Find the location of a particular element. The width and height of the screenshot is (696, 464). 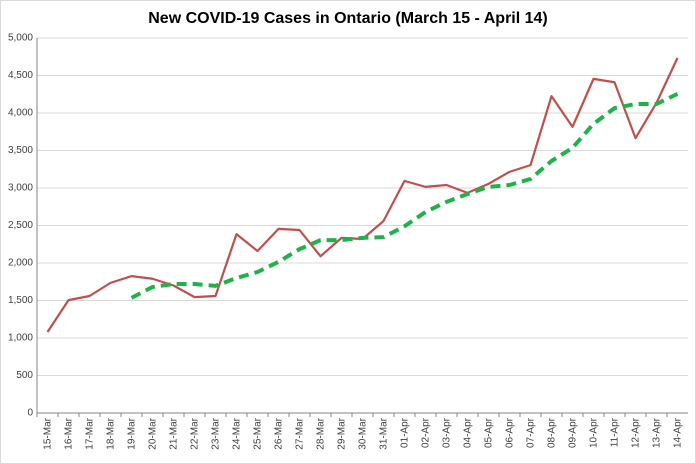

x-tick-label: 16-Mar is located at coordinates (69, 433).